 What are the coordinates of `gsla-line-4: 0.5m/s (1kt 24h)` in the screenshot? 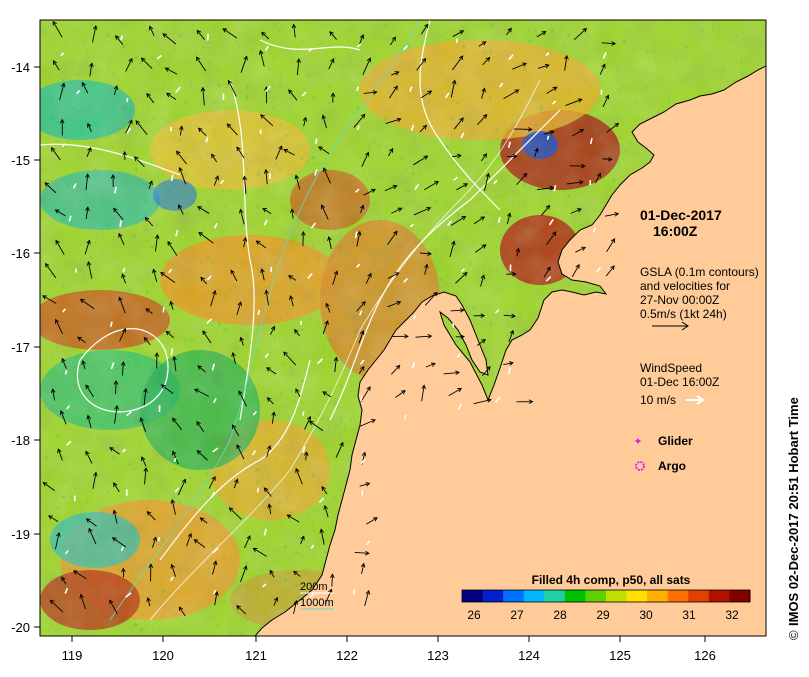 It's located at (683, 314).